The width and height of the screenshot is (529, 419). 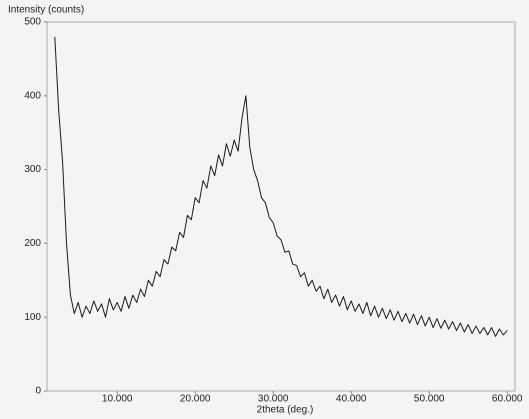 I want to click on x-tick-label: 40.000, so click(x=351, y=399).